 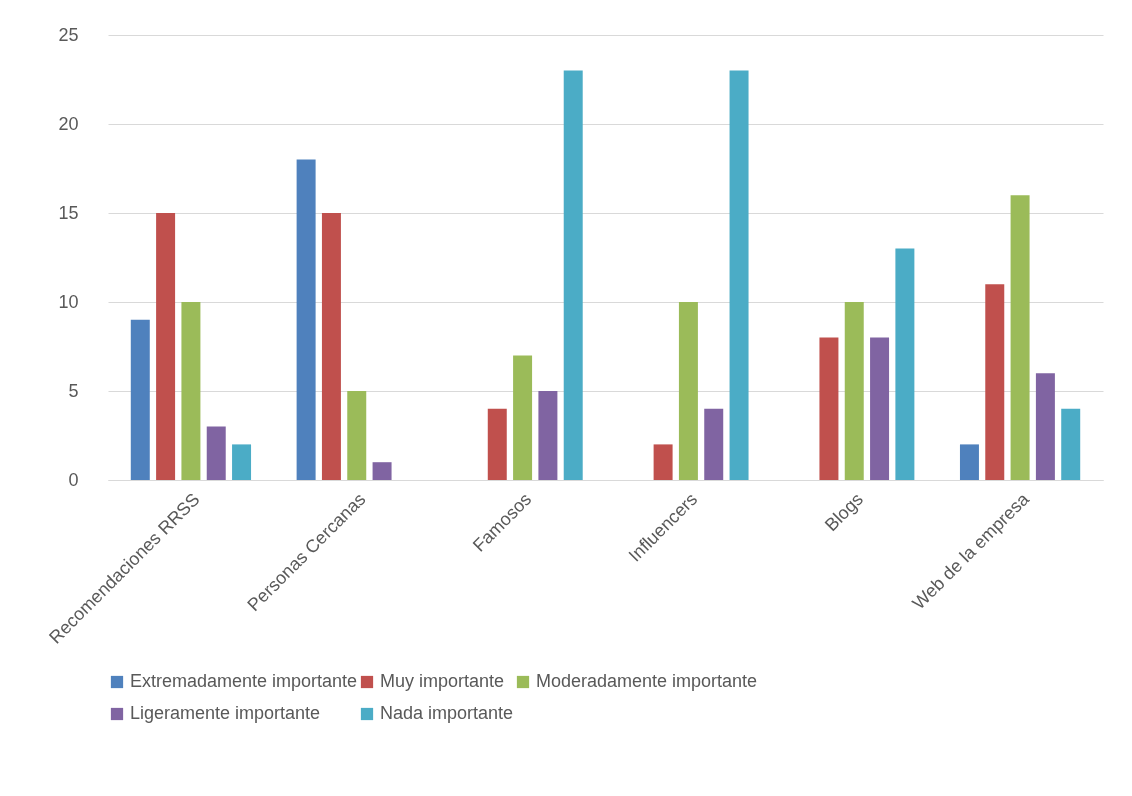 I want to click on y-tick-label: 15, so click(x=68, y=212).